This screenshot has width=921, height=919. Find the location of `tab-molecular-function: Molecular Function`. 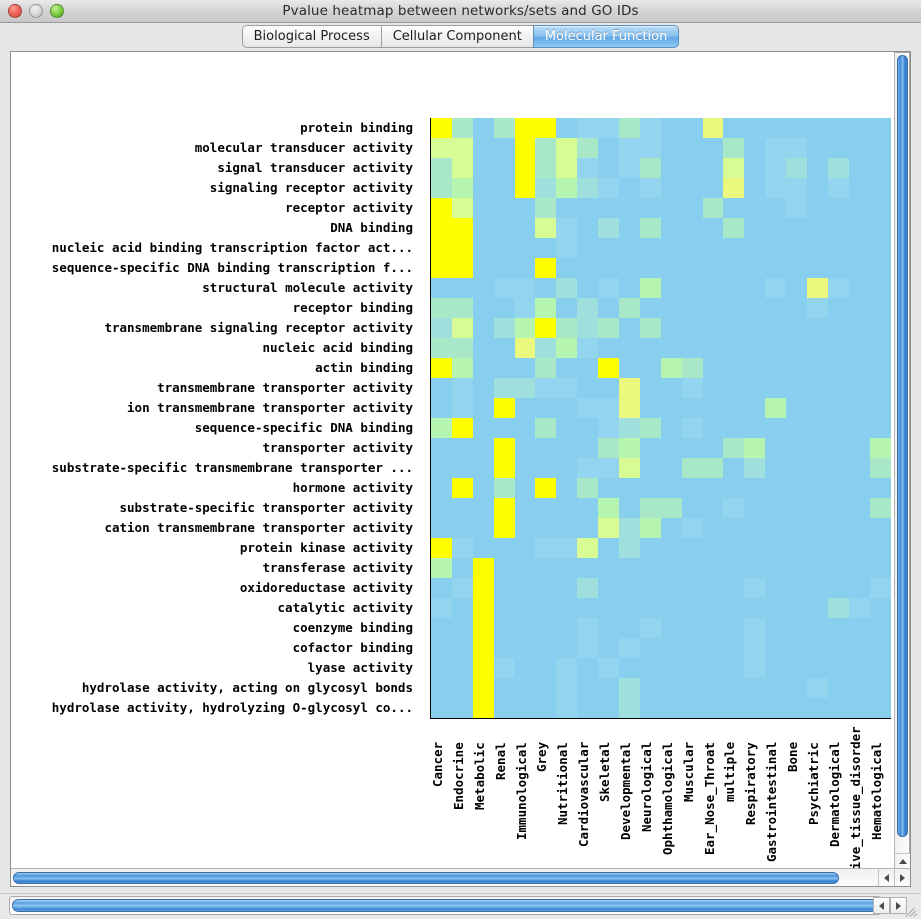

tab-molecular-function: Molecular Function is located at coordinates (606, 36).